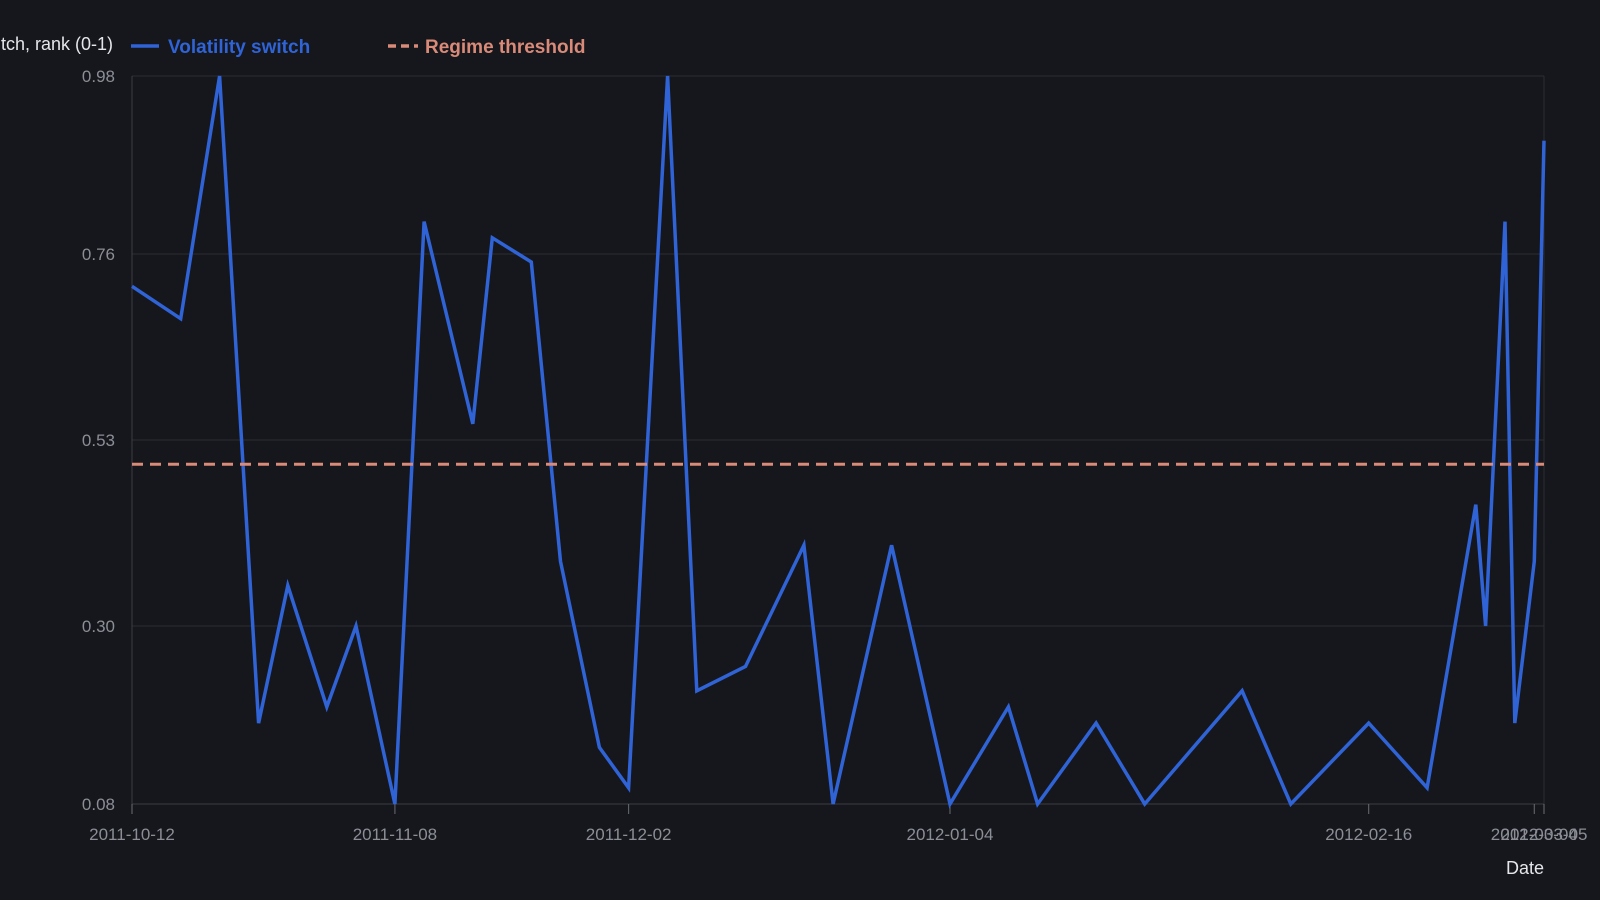 The width and height of the screenshot is (1600, 900). Describe the element at coordinates (98, 76) in the screenshot. I see `y-tick-label: 0.98` at that location.